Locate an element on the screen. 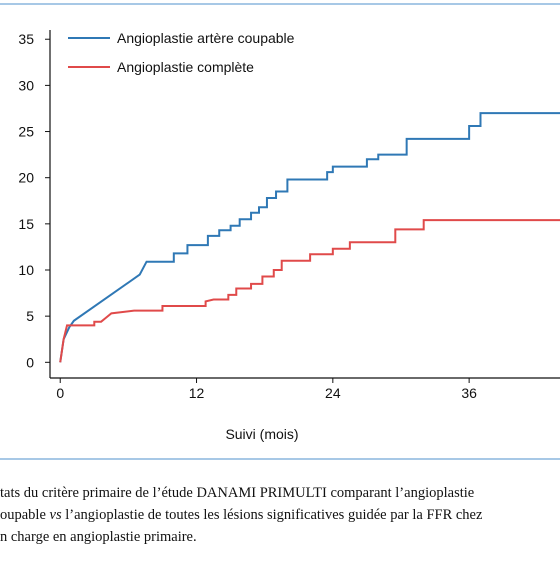 The image size is (560, 565). x-tick-label: 36 is located at coordinates (469, 393).